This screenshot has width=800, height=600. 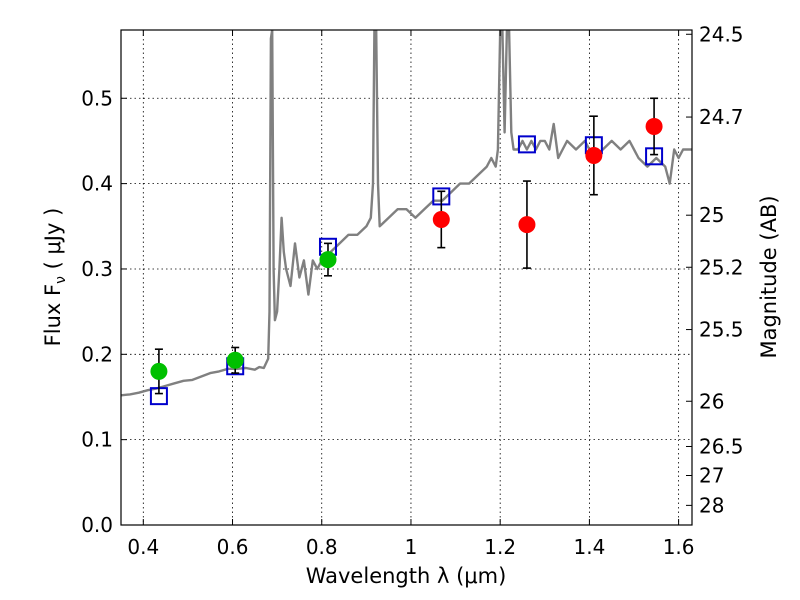 I want to click on y2-axis-label: Magnitude (AB), so click(x=769, y=276).